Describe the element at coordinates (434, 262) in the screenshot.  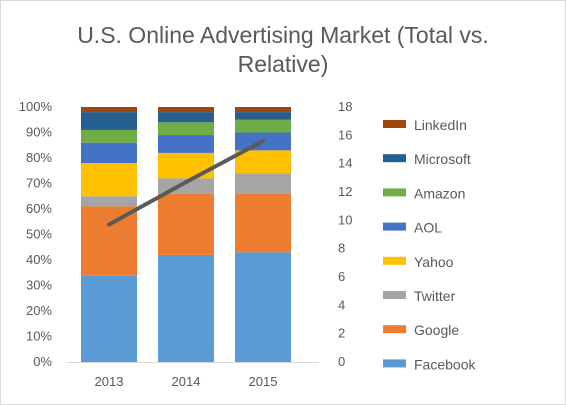
I see `legend-label-yahoo: Yahoo` at that location.